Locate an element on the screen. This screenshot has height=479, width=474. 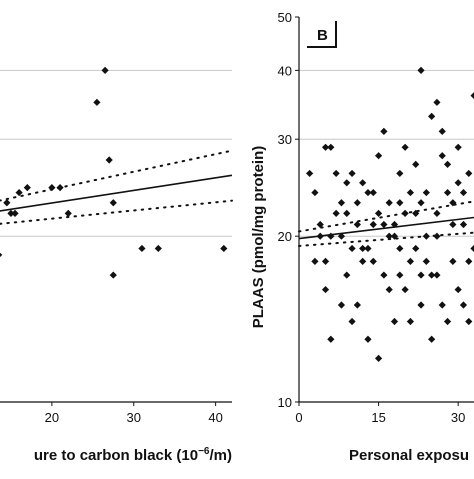
x-tick-label: 15 is located at coordinates (378, 417).